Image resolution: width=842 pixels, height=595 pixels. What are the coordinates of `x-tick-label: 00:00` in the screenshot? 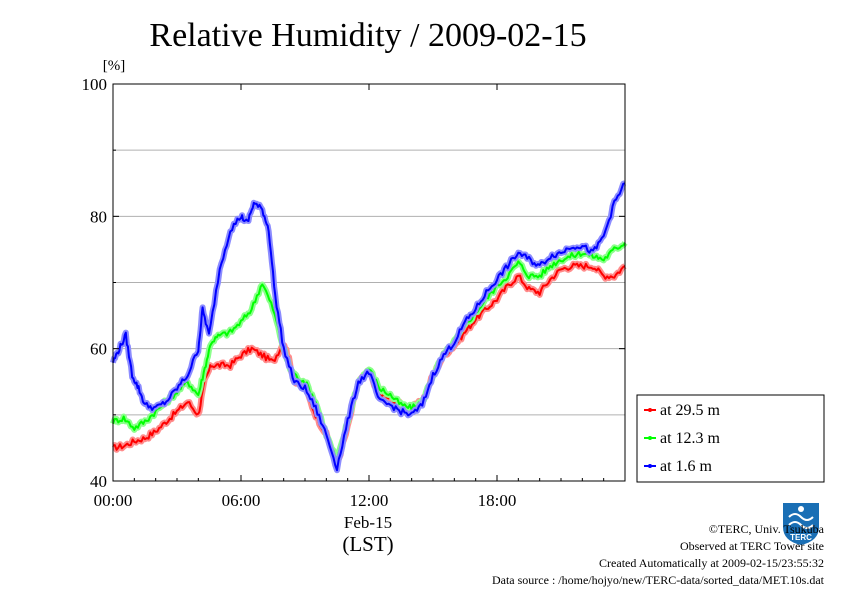 It's located at (113, 500).